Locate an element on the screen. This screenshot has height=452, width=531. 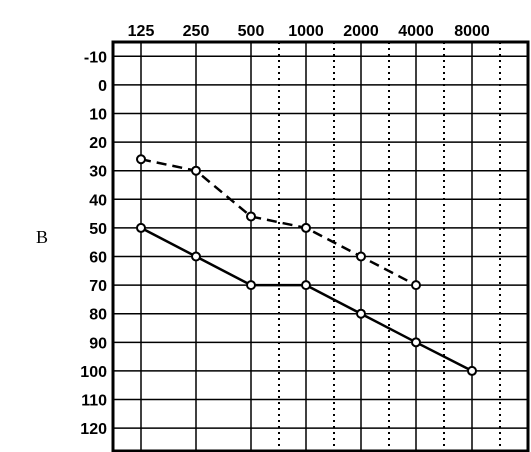
x-tick-label: 8000 is located at coordinates (472, 31).